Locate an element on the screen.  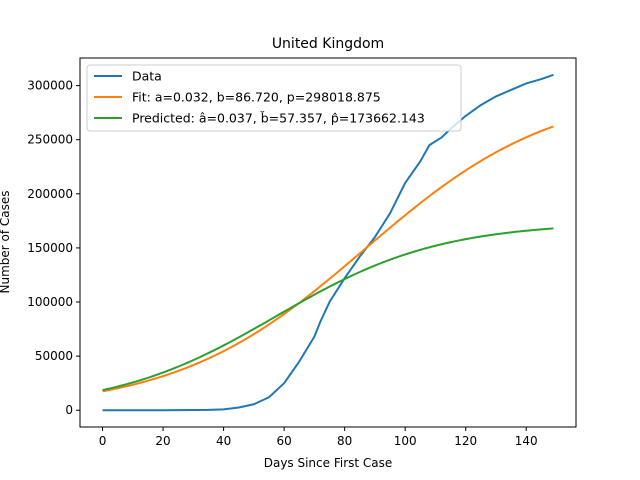
y-axis-label: Number of Cases is located at coordinates (6, 241).